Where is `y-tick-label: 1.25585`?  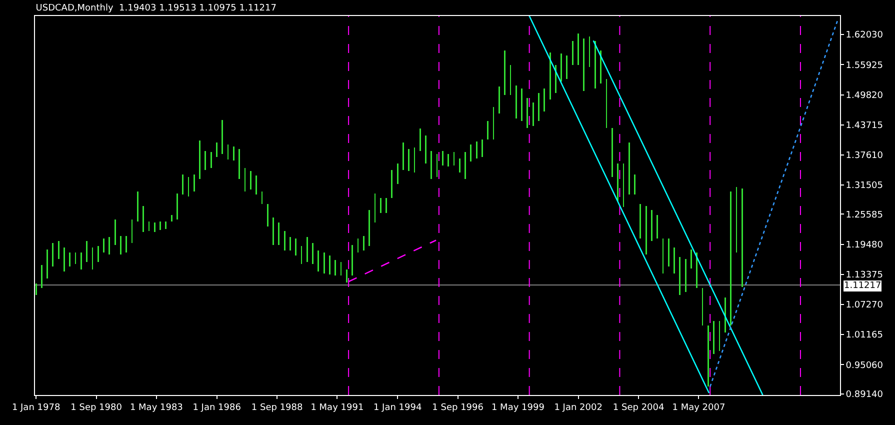
y-tick-label: 1.25585 is located at coordinates (865, 215).